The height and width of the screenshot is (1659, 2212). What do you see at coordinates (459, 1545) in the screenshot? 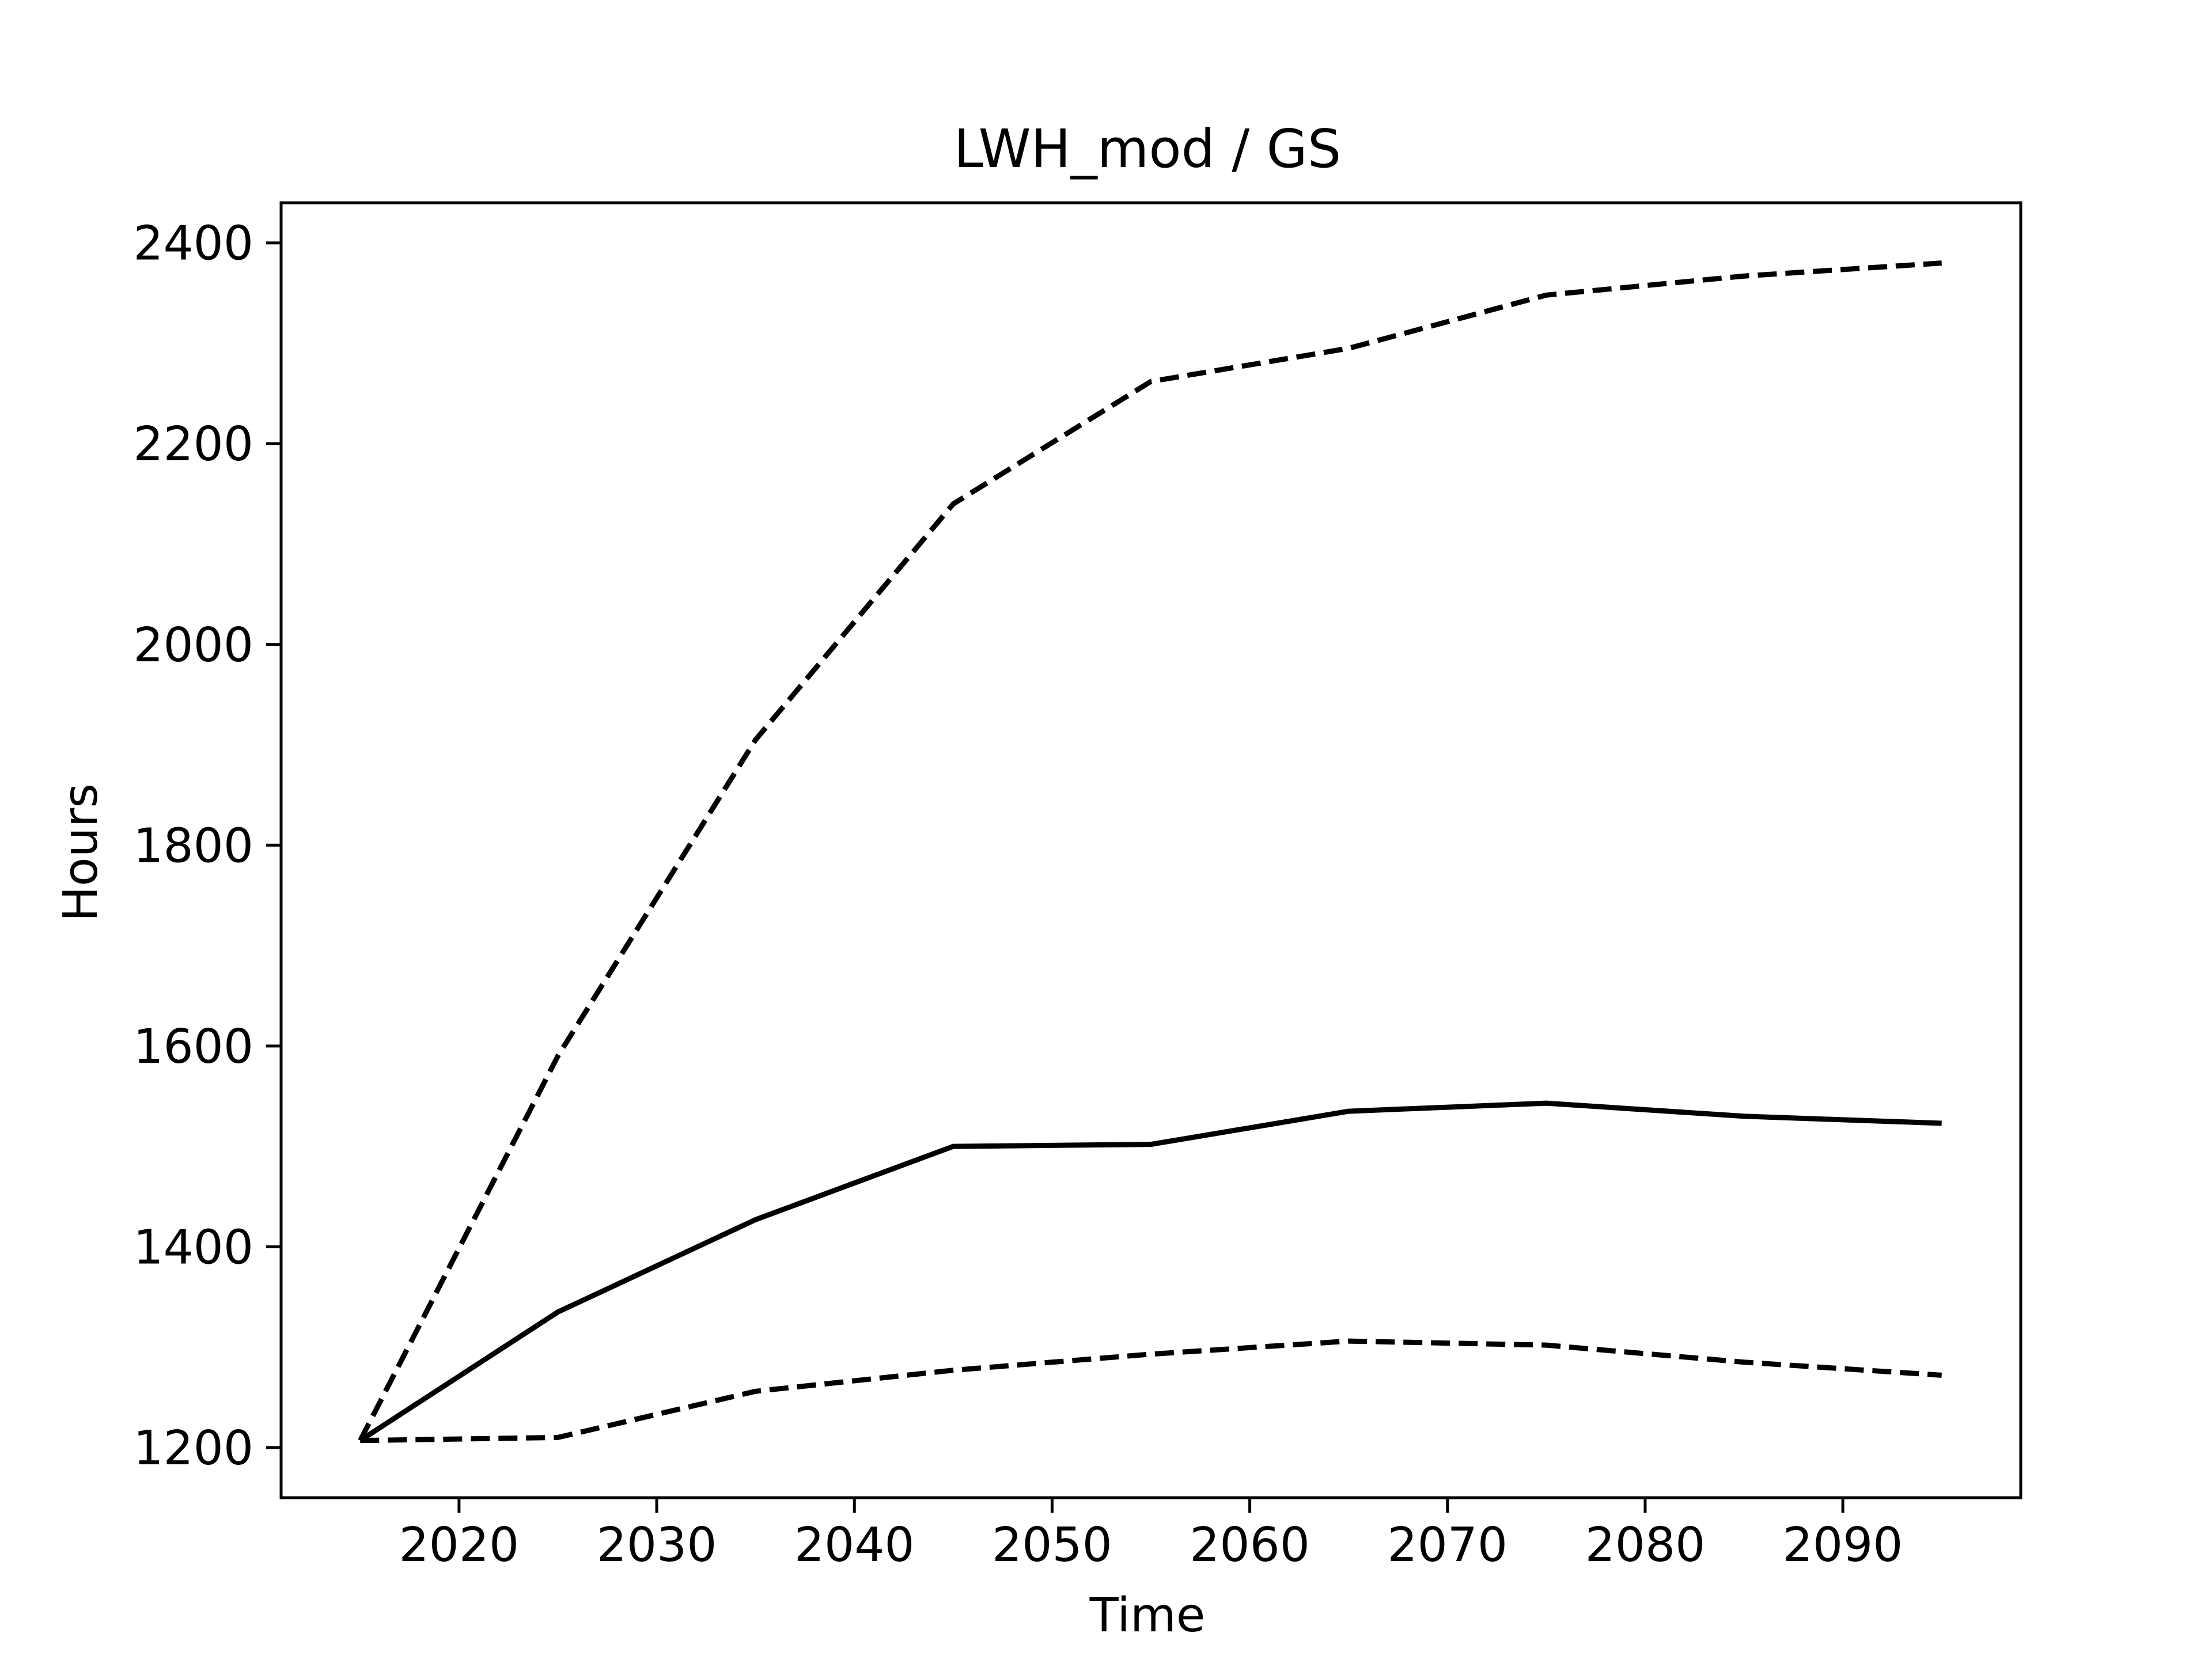
I see `x-tick-label-2020: 2020` at bounding box center [459, 1545].